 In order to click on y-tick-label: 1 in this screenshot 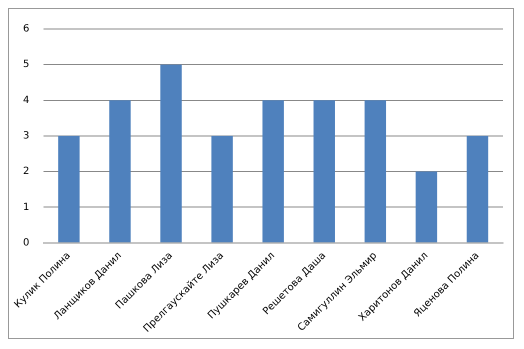, I will do `click(26, 207)`.